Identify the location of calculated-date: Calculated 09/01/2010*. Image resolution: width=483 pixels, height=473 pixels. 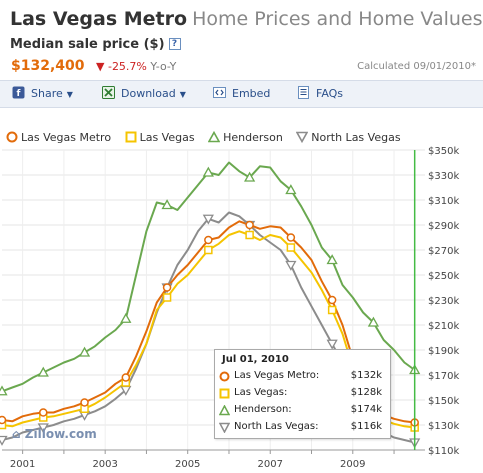
(416, 66).